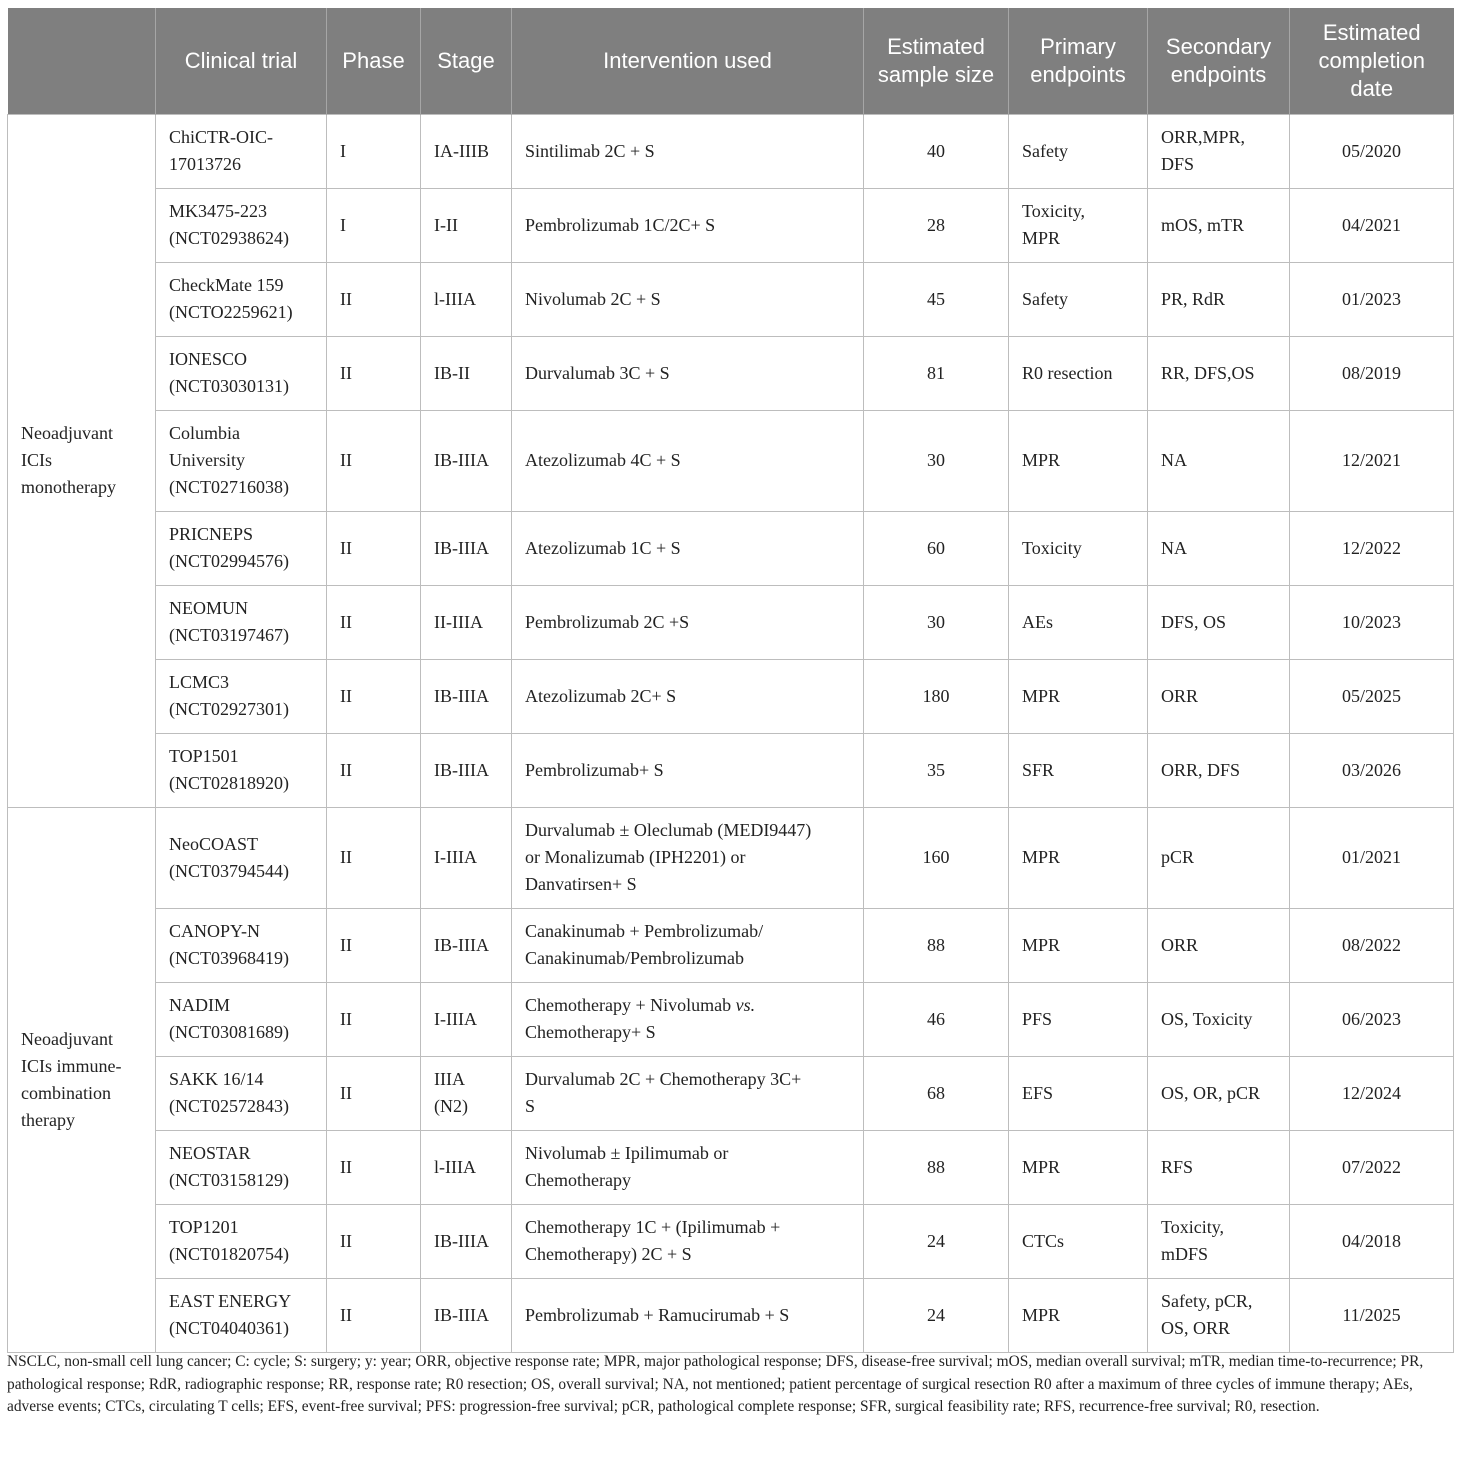 The image size is (1460, 1459). What do you see at coordinates (1371, 1167) in the screenshot?
I see `completion-date-cell: 07/2022` at bounding box center [1371, 1167].